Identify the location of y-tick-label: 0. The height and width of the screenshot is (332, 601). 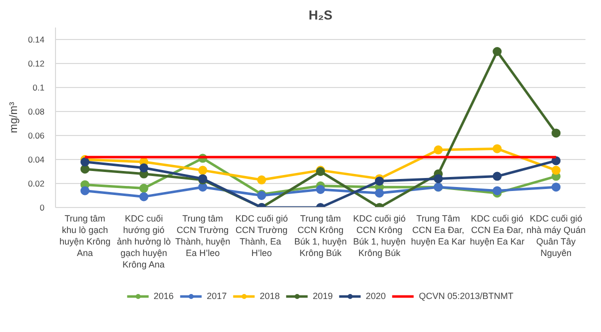
(42, 207).